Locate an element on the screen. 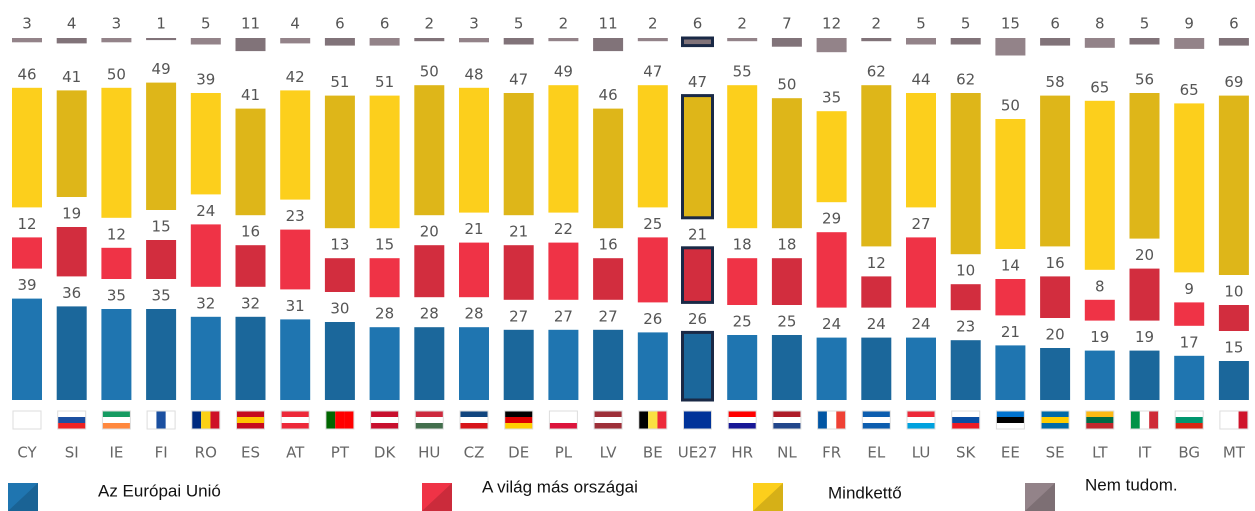 Image resolution: width=1255 pixels, height=511 pixels. value-label: 2 is located at coordinates (430, 24).